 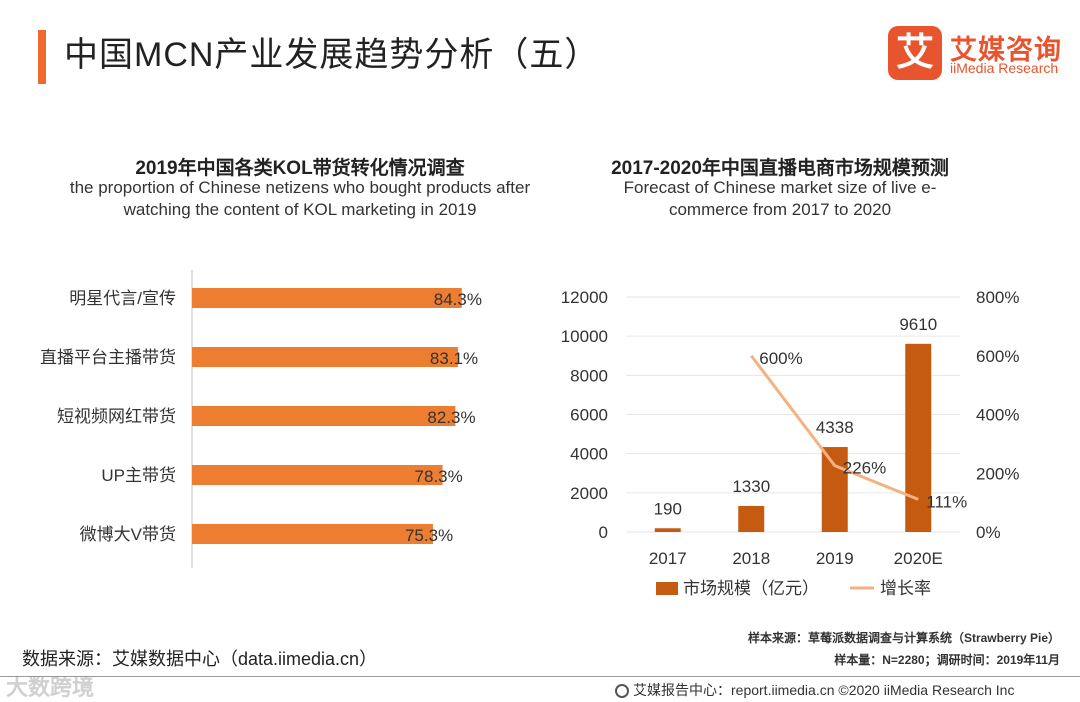 What do you see at coordinates (108, 357) in the screenshot?
I see `category-label: 直播平台主播带货` at bounding box center [108, 357].